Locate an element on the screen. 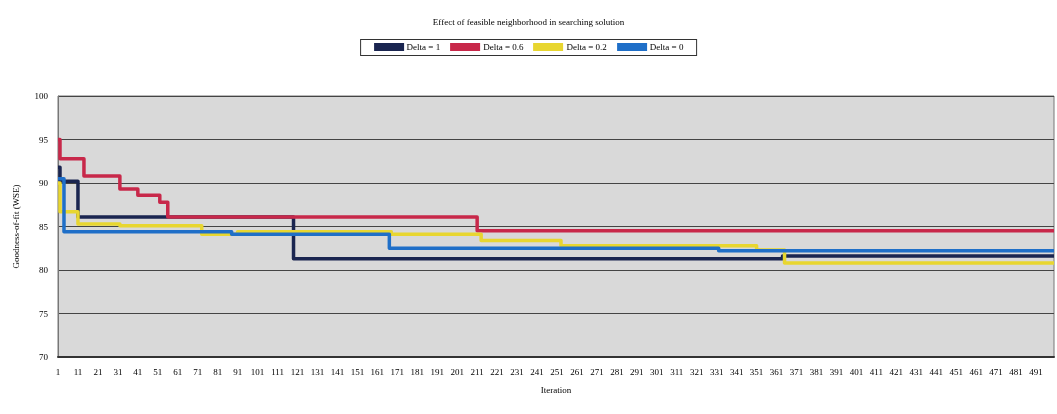 The image size is (1057, 414). x-tick-label: 181 is located at coordinates (417, 371).